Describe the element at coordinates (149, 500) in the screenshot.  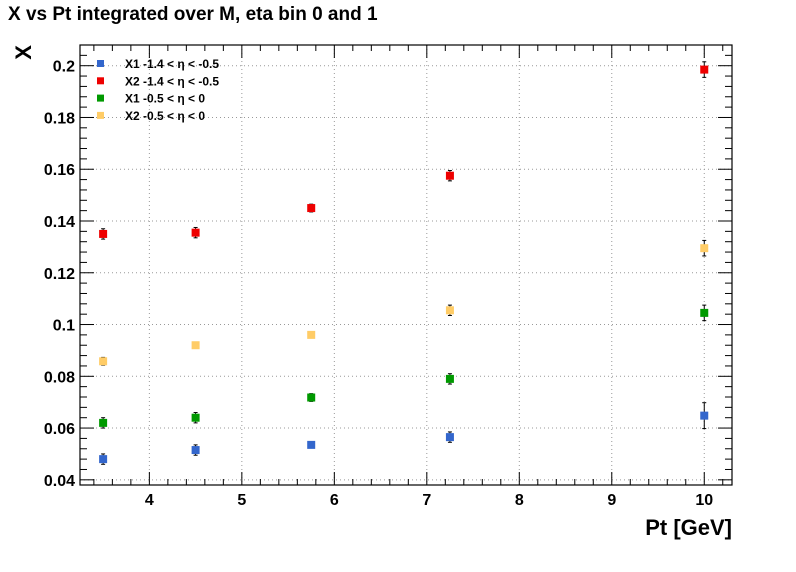
I see `x-tick-label: 4` at that location.